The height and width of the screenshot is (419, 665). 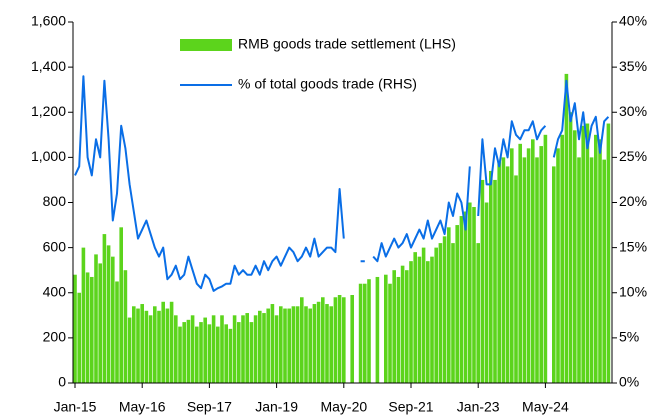 I want to click on y-tick-label: 1,000, so click(x=48, y=156).